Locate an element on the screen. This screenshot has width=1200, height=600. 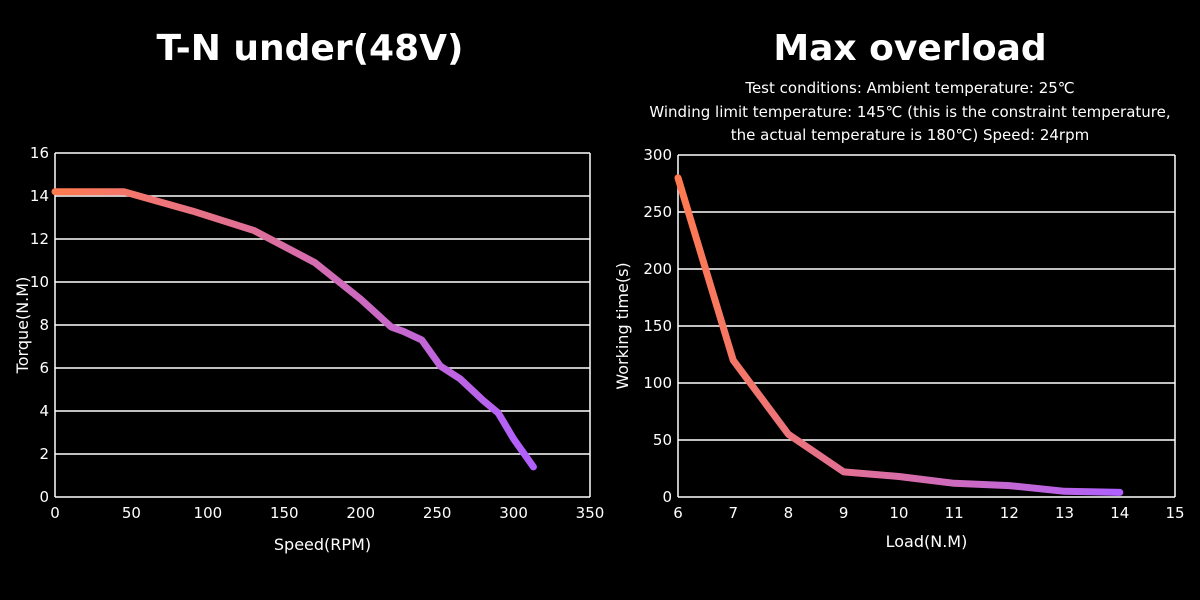
xtick-right-13: 13 is located at coordinates (1064, 513).